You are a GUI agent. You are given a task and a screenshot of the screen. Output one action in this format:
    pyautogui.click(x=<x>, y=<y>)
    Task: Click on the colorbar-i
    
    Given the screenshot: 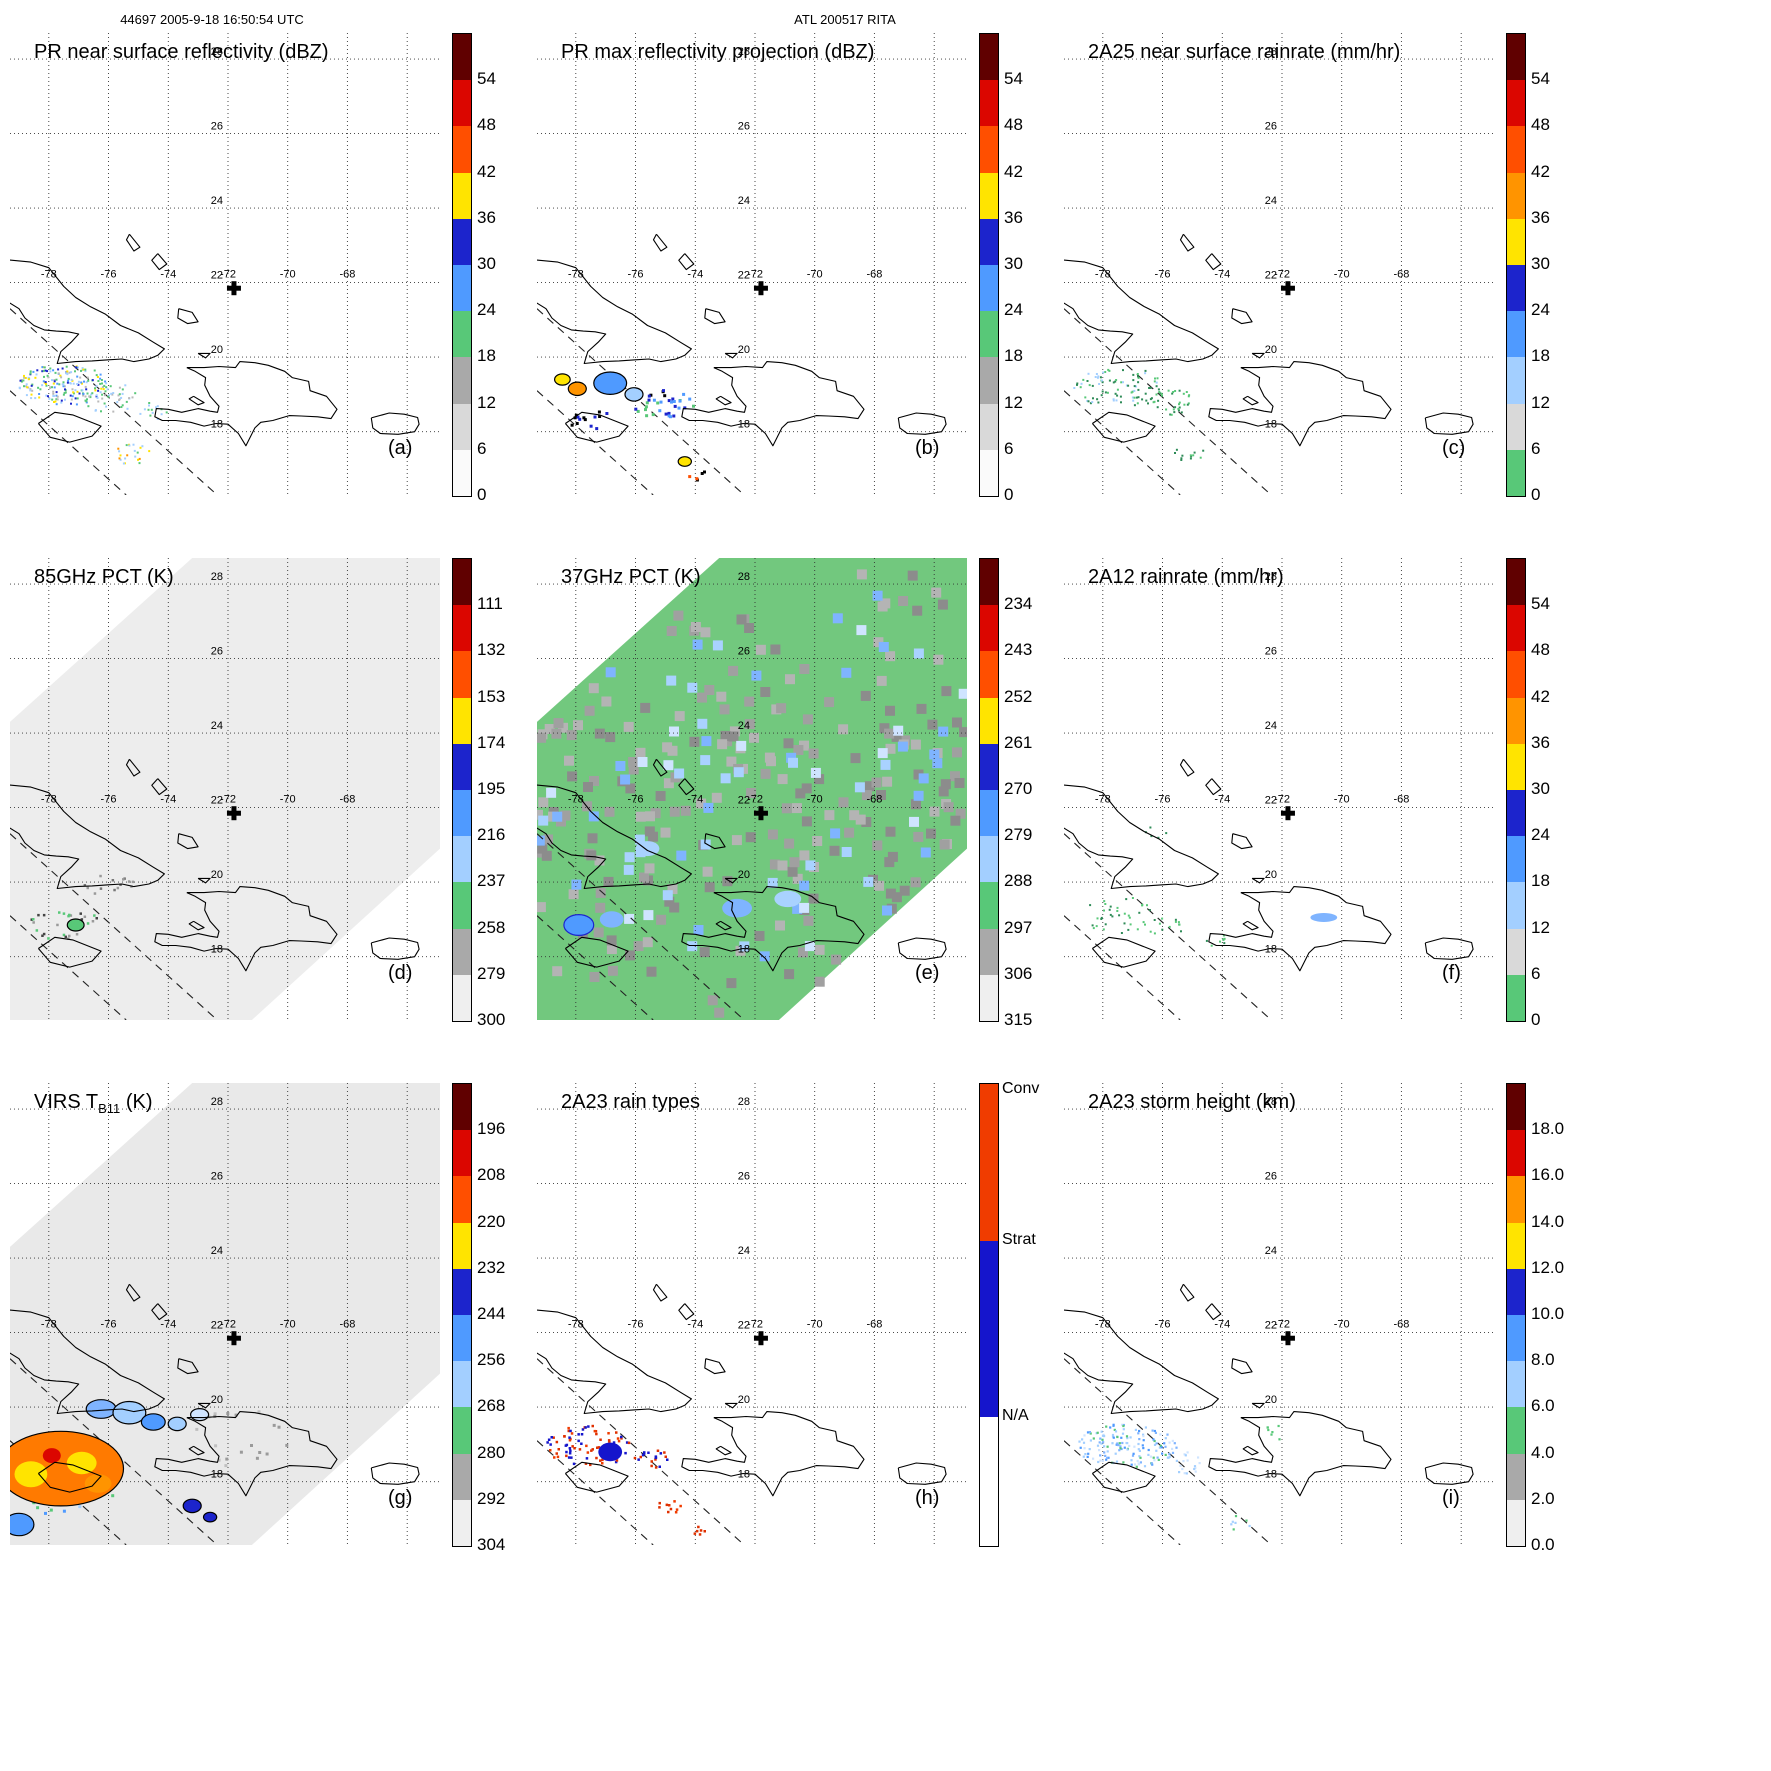 What is the action you would take?
    pyautogui.click(x=1516, y=1315)
    